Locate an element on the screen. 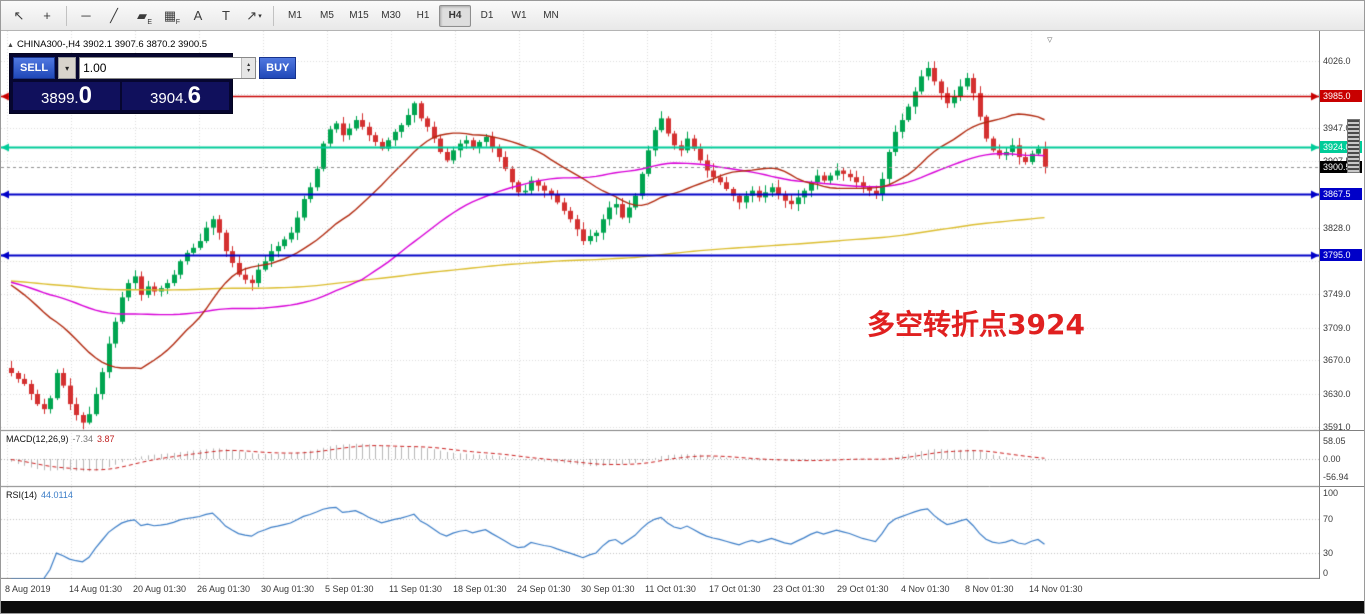  toolbar-tools: ↖ + ─ ╱ ▰ E ▦ F A T ↗ ▾ is located at coordinates (142, 16).